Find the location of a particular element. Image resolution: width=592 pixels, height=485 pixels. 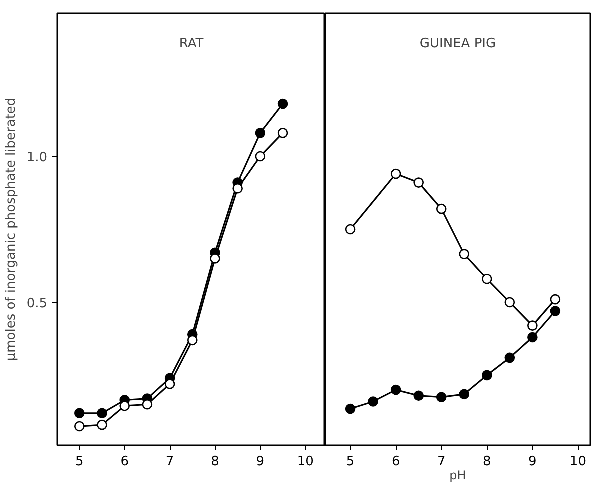

text: GUINEA PIG is located at coordinates (458, 44).